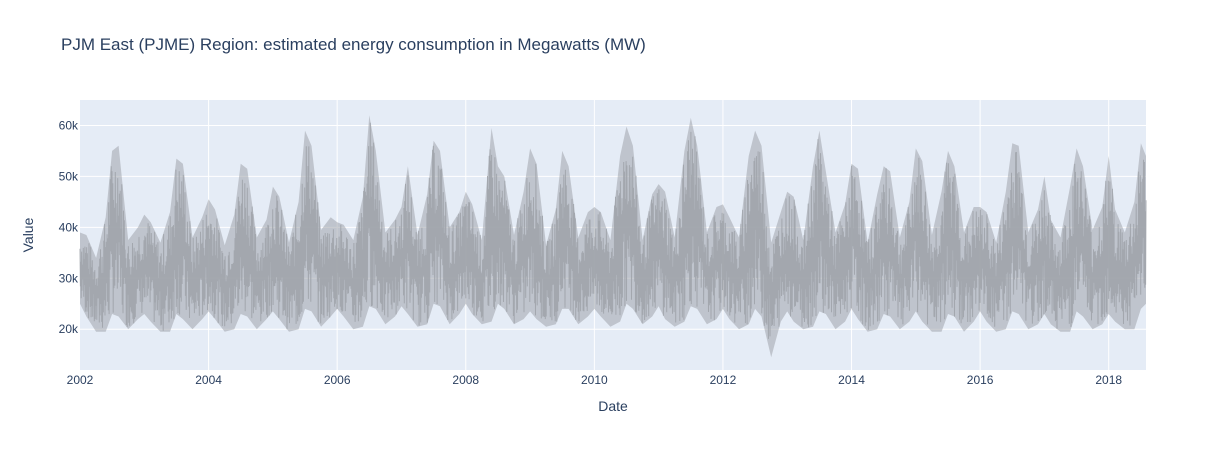 The width and height of the screenshot is (1226, 450). What do you see at coordinates (80, 380) in the screenshot?
I see `x-tick-label: 2002` at bounding box center [80, 380].